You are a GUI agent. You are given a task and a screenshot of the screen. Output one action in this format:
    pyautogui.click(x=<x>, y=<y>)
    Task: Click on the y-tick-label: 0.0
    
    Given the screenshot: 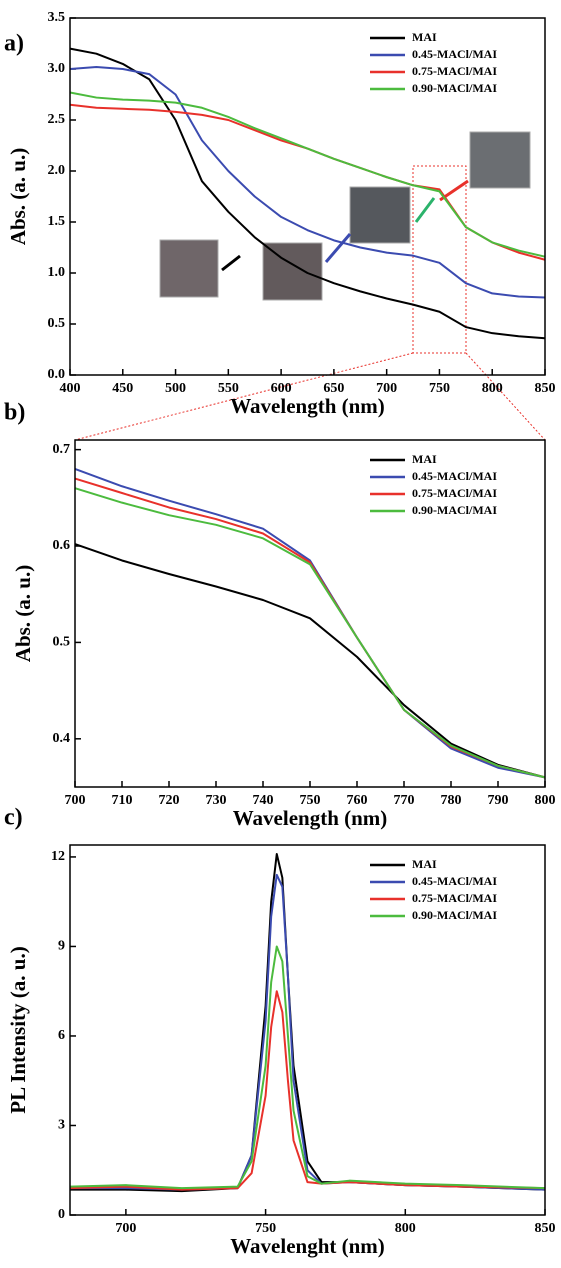 What is the action you would take?
    pyautogui.click(x=57, y=374)
    